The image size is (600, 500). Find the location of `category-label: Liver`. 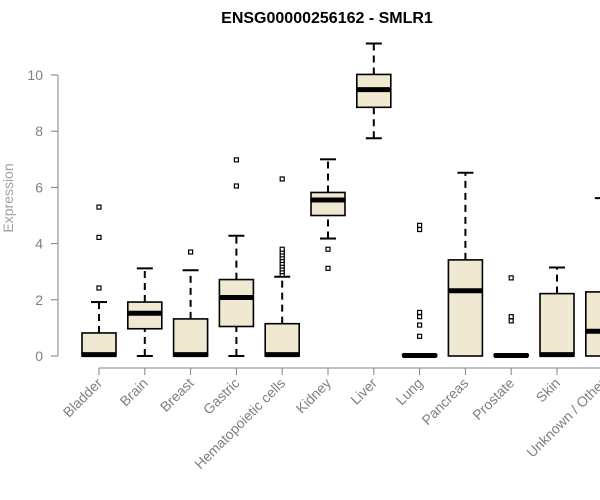

category-label: Liver is located at coordinates (363, 391).